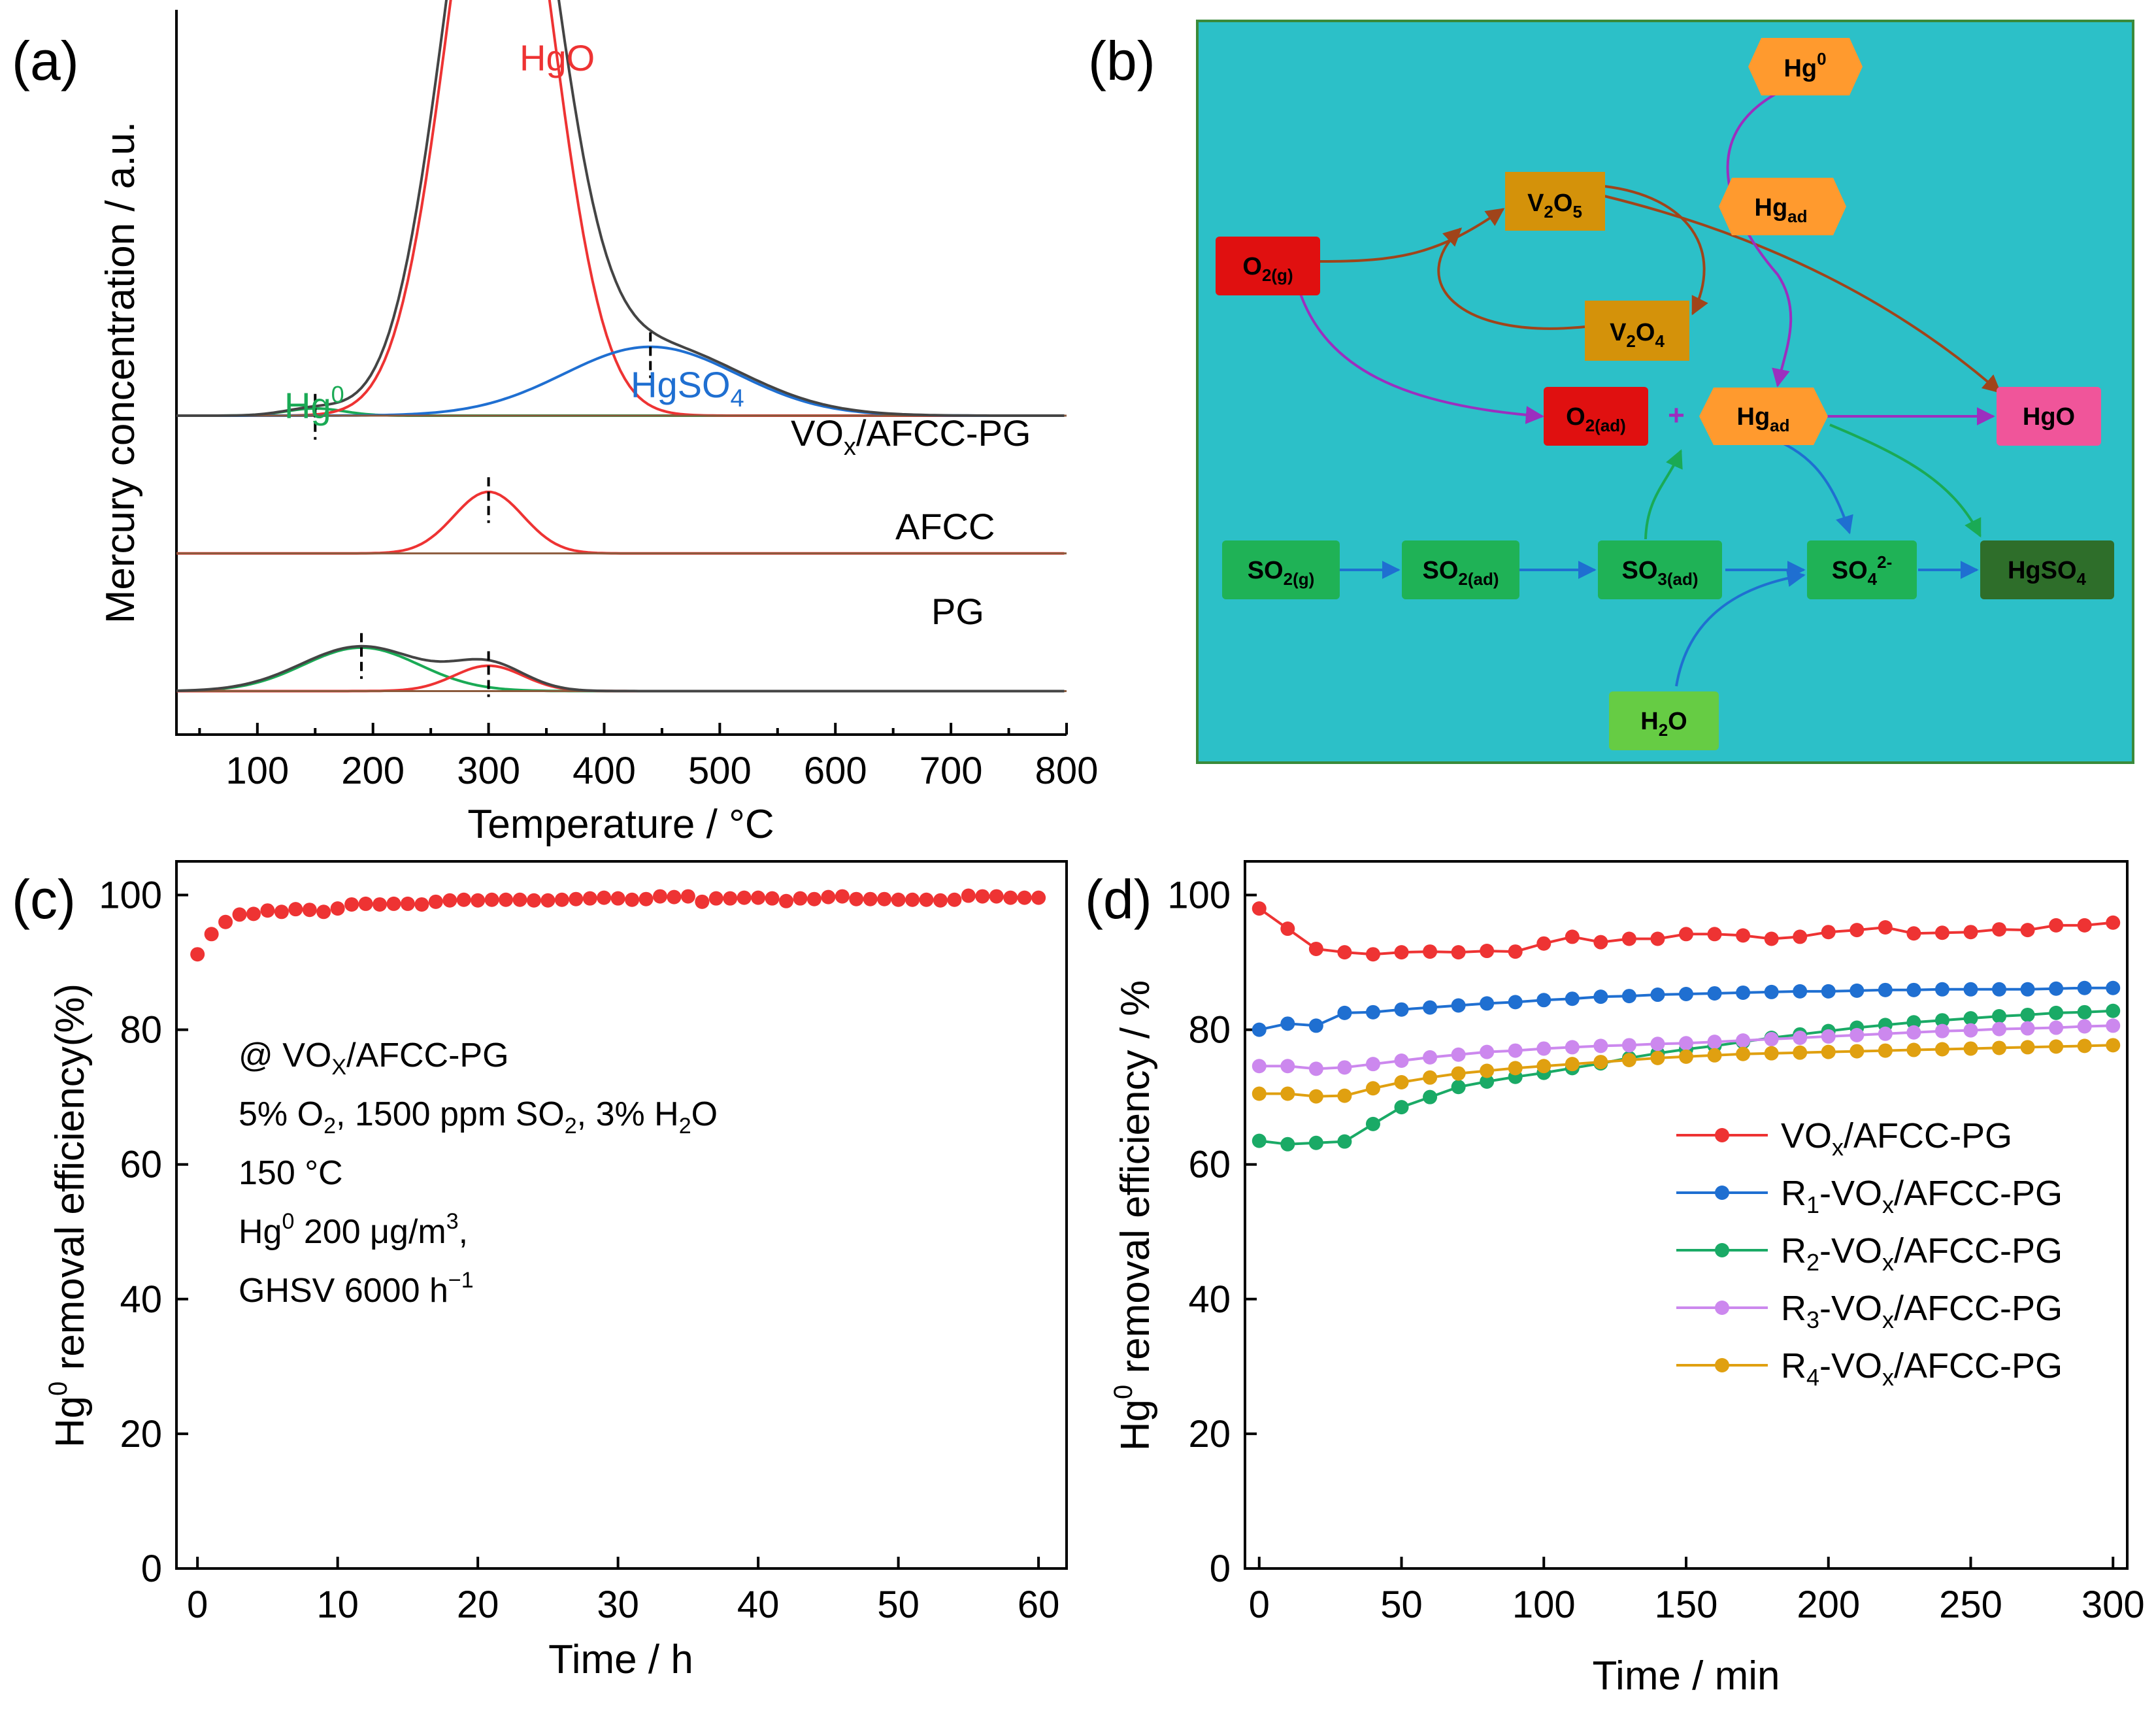 The width and height of the screenshot is (2156, 1709). Describe the element at coordinates (1259, 1605) in the screenshot. I see `chart-d-x-tick-label: 0` at that location.